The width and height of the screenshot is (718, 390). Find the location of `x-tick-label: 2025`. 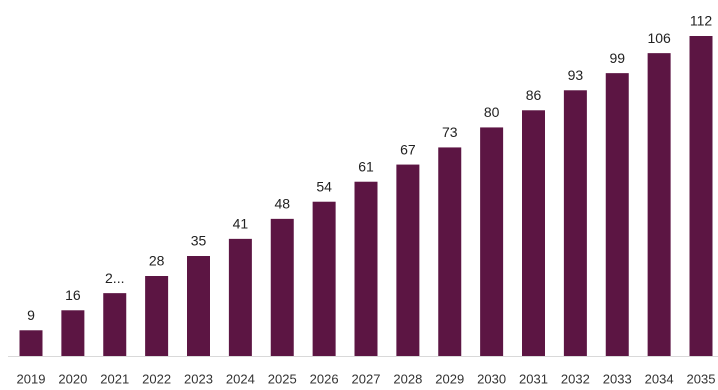

x-tick-label: 2025 is located at coordinates (282, 378).